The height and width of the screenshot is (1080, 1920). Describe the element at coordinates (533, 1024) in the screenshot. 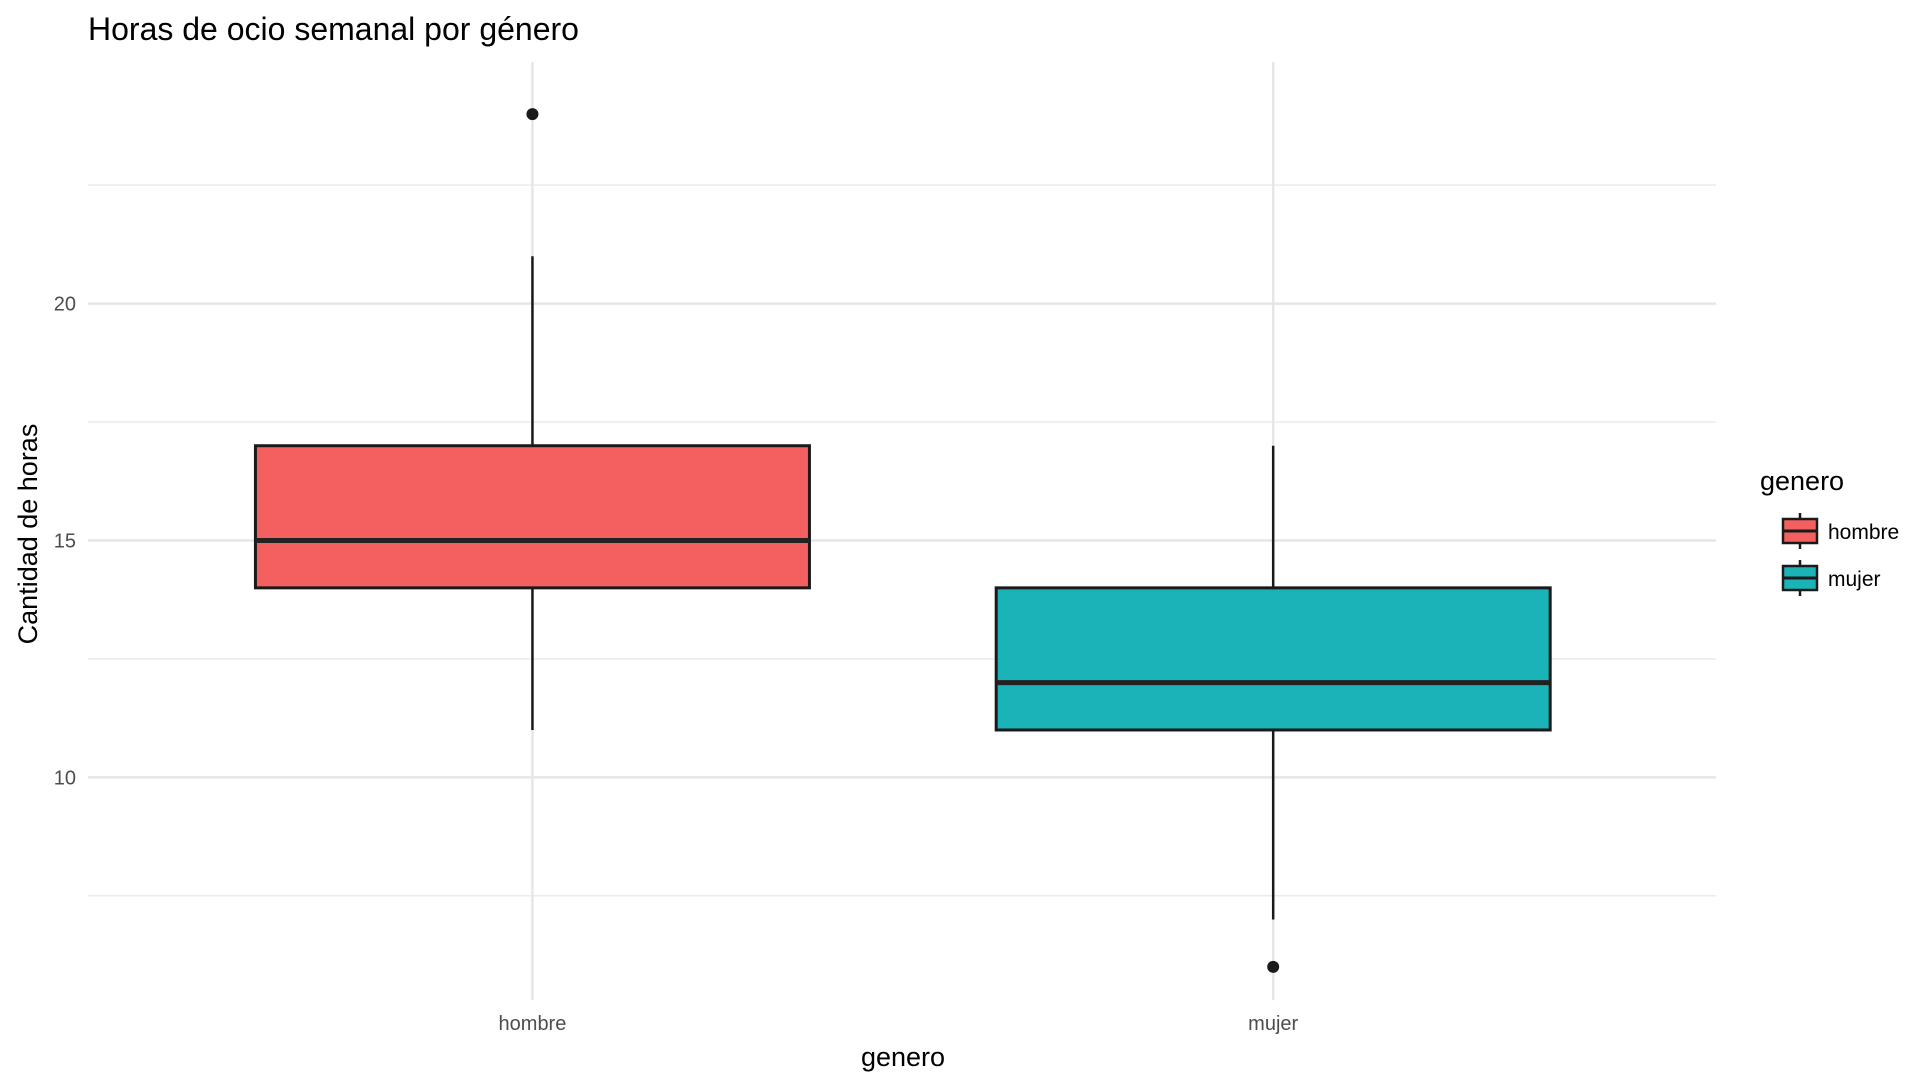

I see `x-tick-label: hombre` at that location.